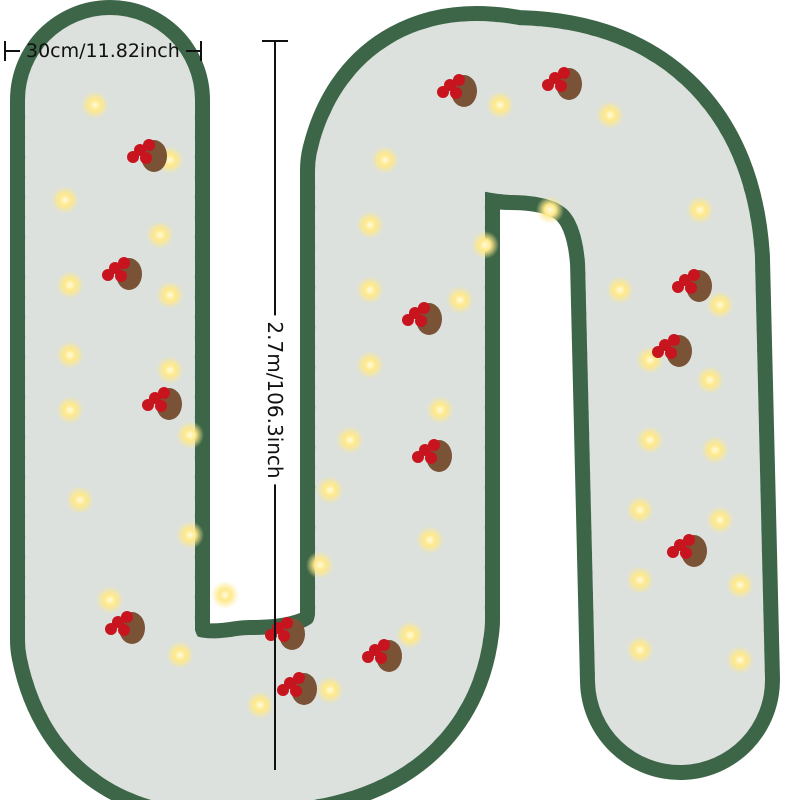 This screenshot has height=800, width=800. What do you see at coordinates (275, 400) in the screenshot?
I see `length-label: 2.7m/106.3inch` at bounding box center [275, 400].